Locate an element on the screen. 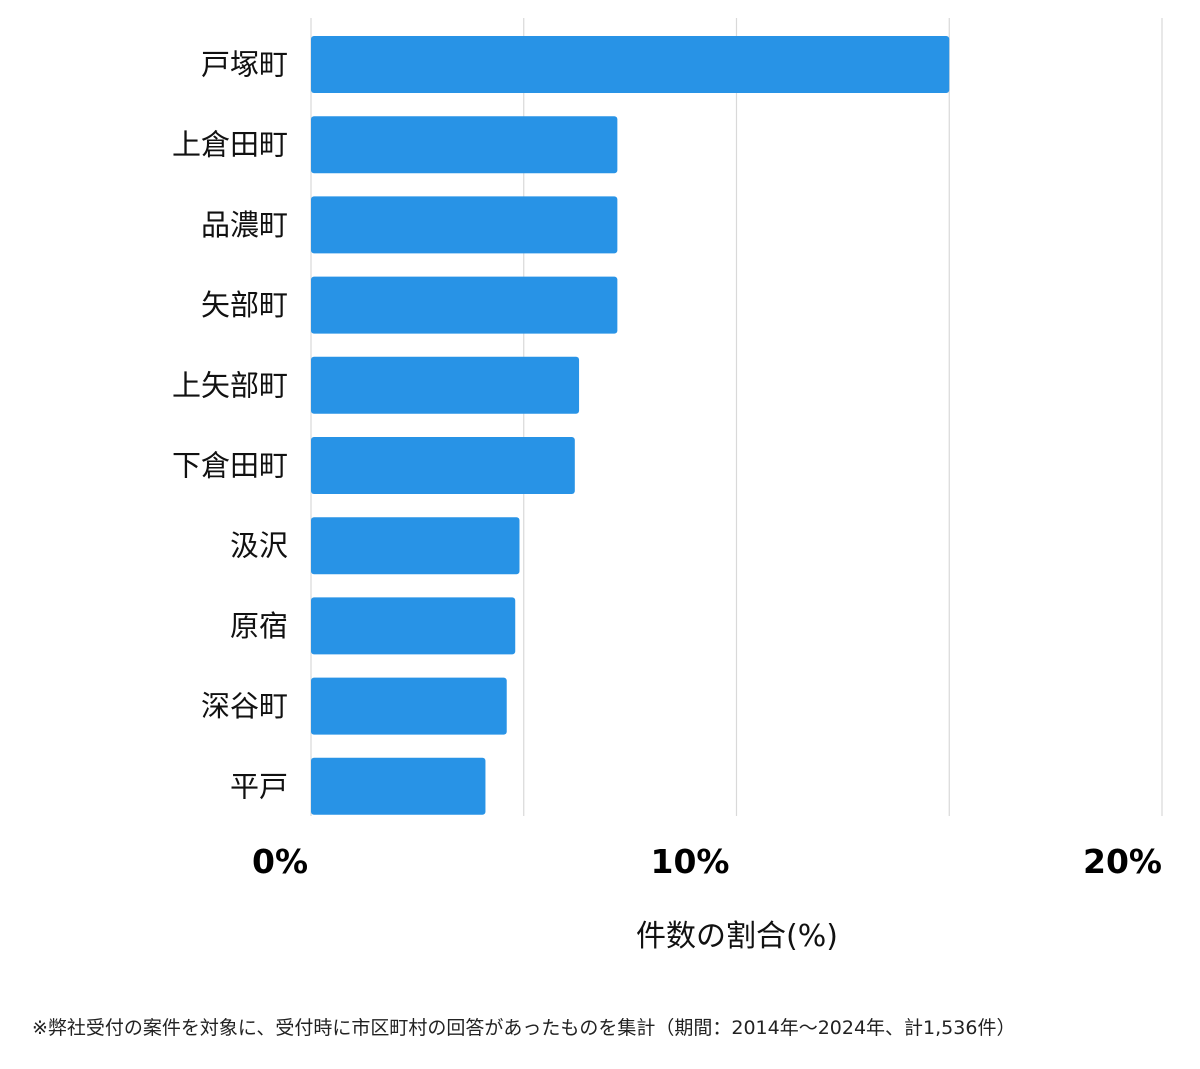 The width and height of the screenshot is (1200, 1069). category-label: 原宿 is located at coordinates (259, 626).